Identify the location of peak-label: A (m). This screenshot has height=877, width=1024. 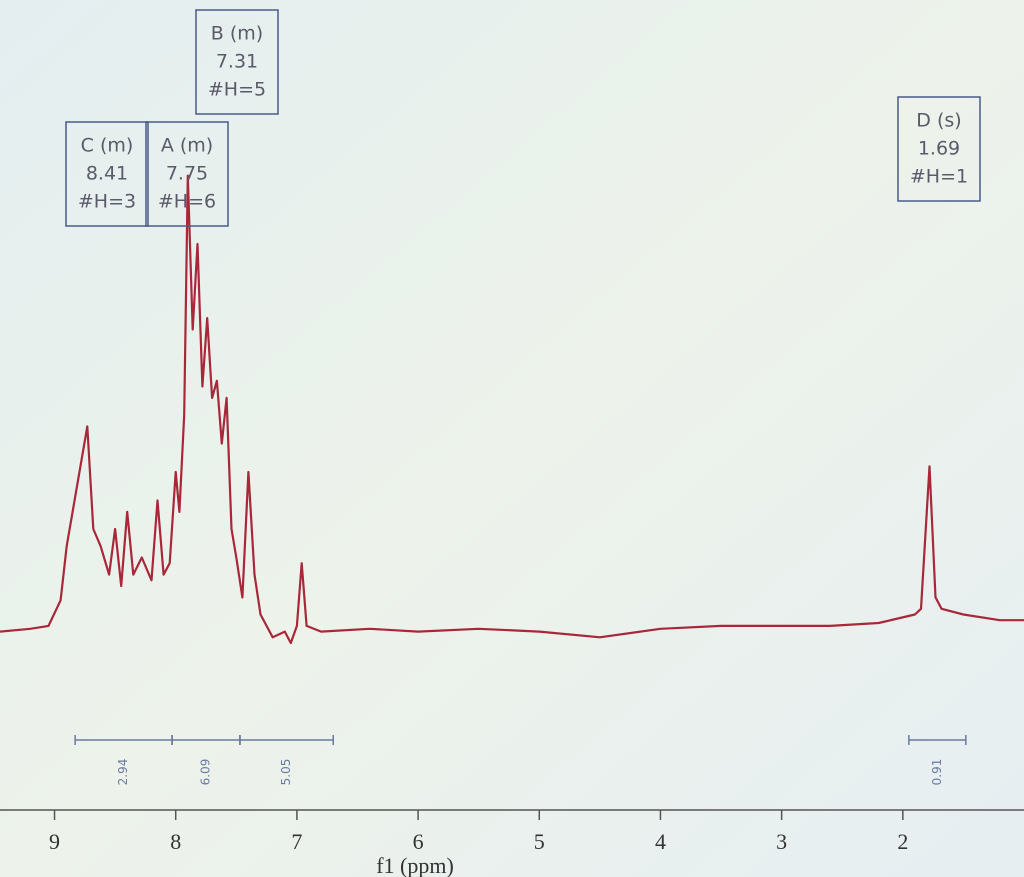
(187, 146).